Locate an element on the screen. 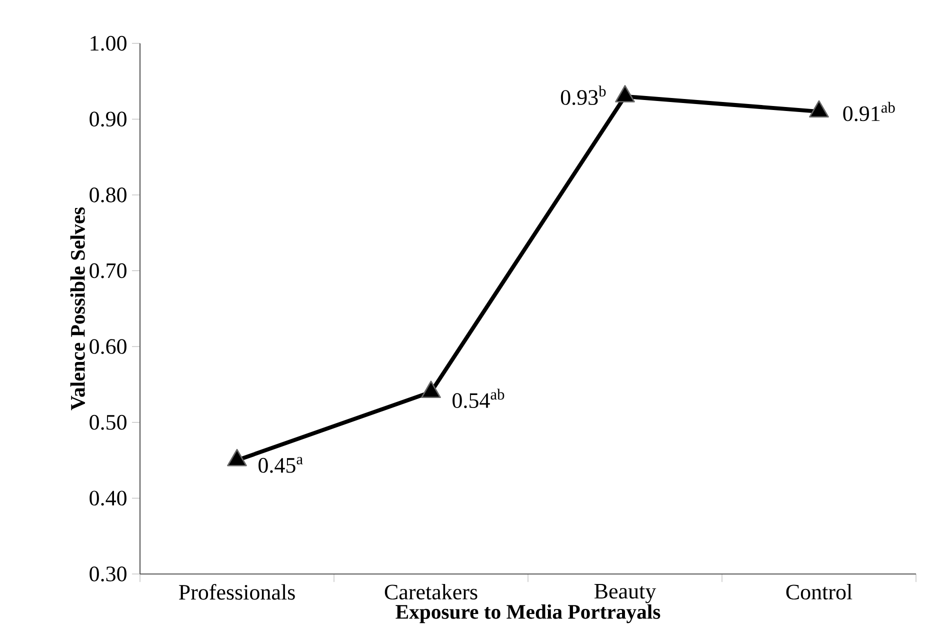 The image size is (937, 634). y-tick-label: 0.70 is located at coordinates (108, 270).